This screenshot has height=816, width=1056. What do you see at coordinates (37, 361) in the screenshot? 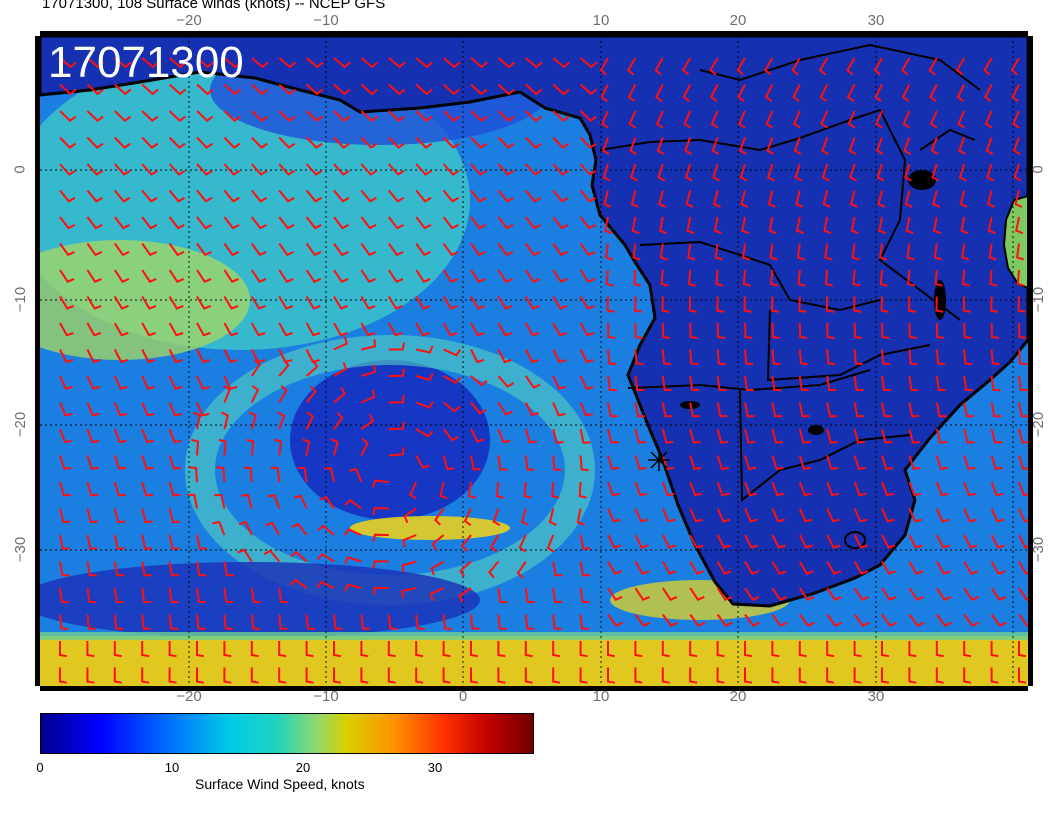
I see `left-axis-bar` at bounding box center [37, 361].